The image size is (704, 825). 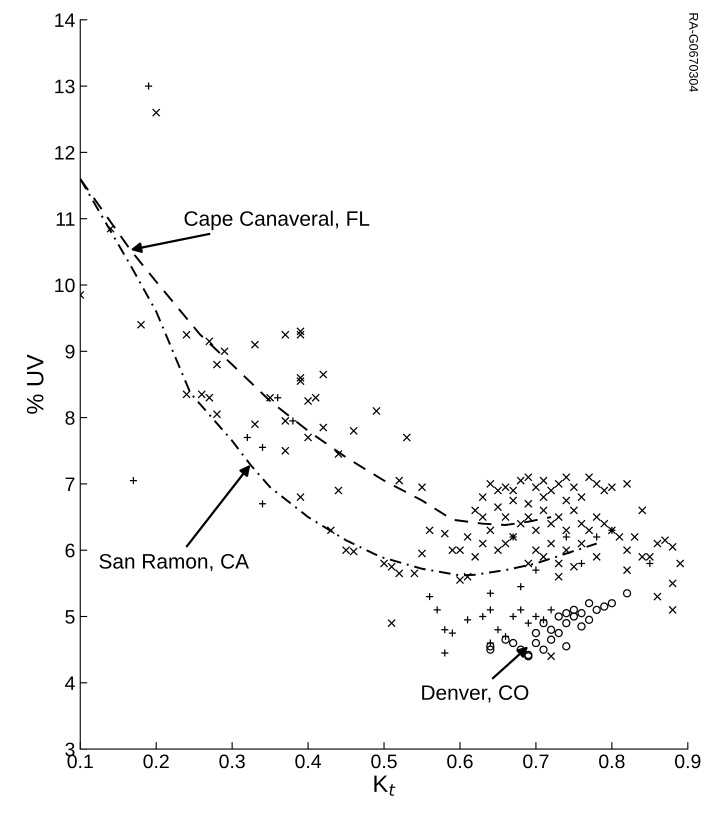 What do you see at coordinates (70, 484) in the screenshot?
I see `y-tick-label: 7` at bounding box center [70, 484].